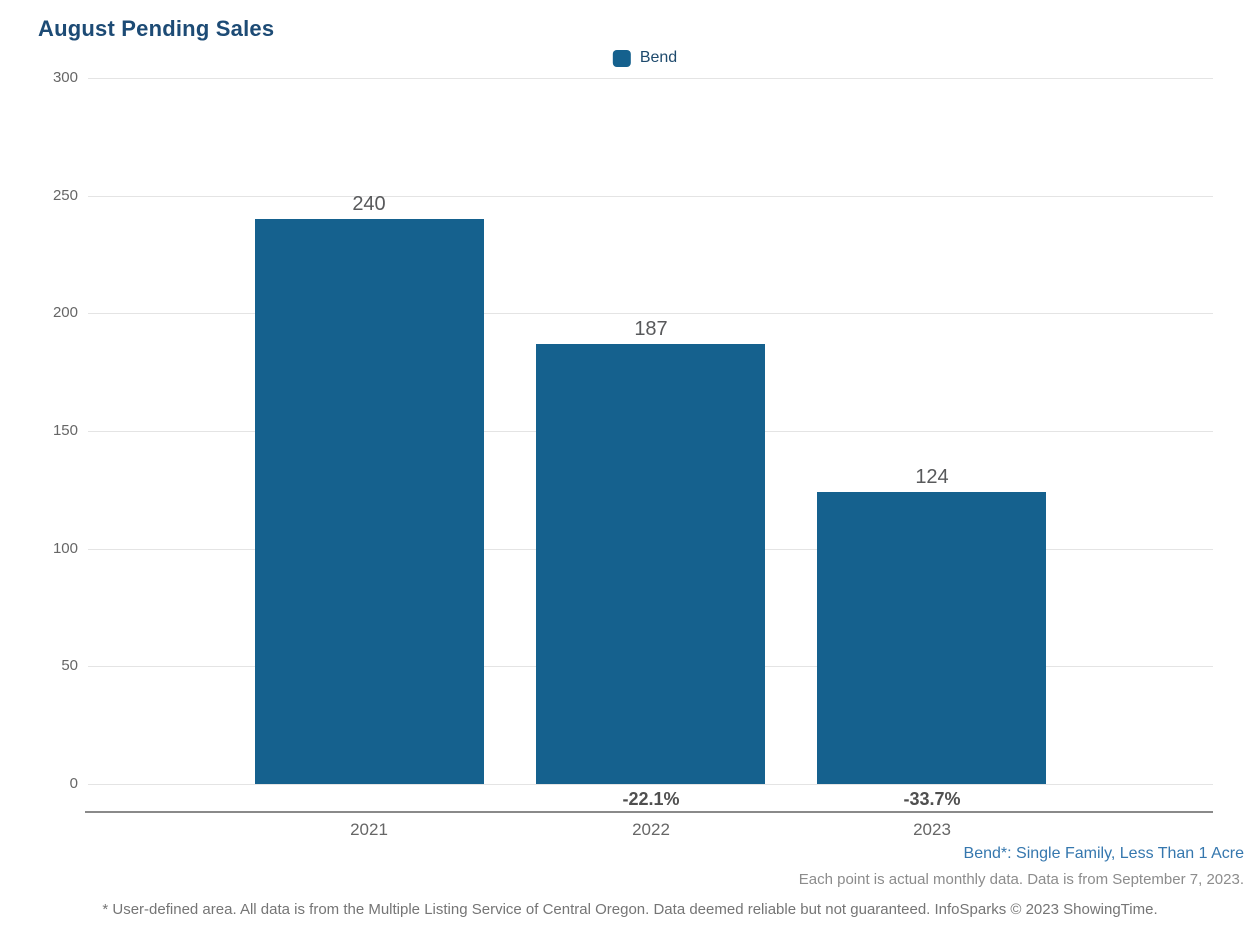 The width and height of the screenshot is (1260, 940). Describe the element at coordinates (651, 329) in the screenshot. I see `bar-value-label-2022: 187` at that location.